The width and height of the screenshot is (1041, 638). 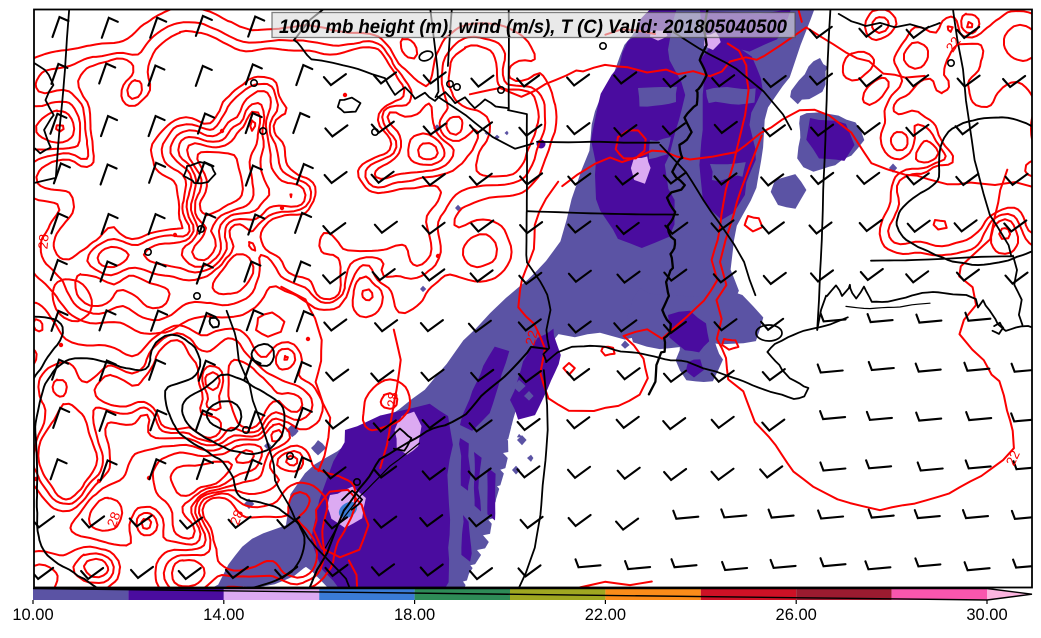 What do you see at coordinates (796, 615) in the screenshot?
I see `svg-text: 26.00` at bounding box center [796, 615].